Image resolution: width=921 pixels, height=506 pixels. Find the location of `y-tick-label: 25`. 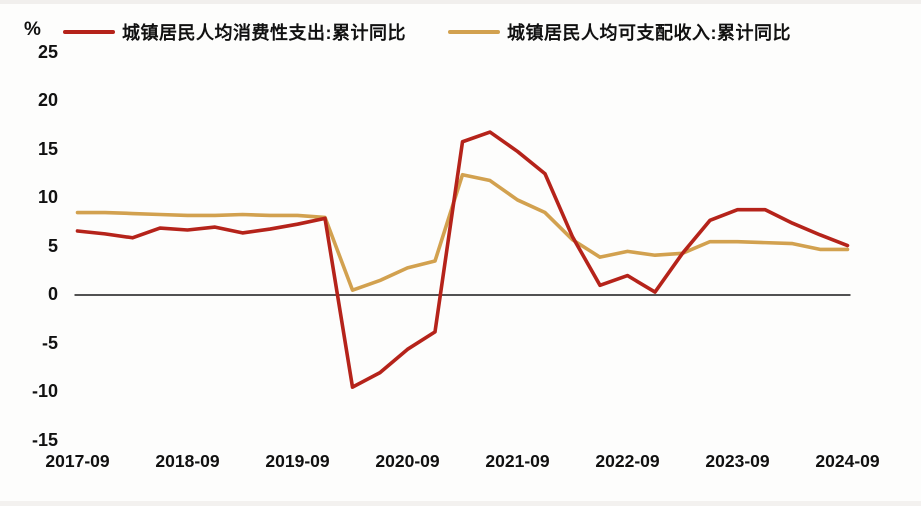

y-tick-label: 25 is located at coordinates (47, 51).